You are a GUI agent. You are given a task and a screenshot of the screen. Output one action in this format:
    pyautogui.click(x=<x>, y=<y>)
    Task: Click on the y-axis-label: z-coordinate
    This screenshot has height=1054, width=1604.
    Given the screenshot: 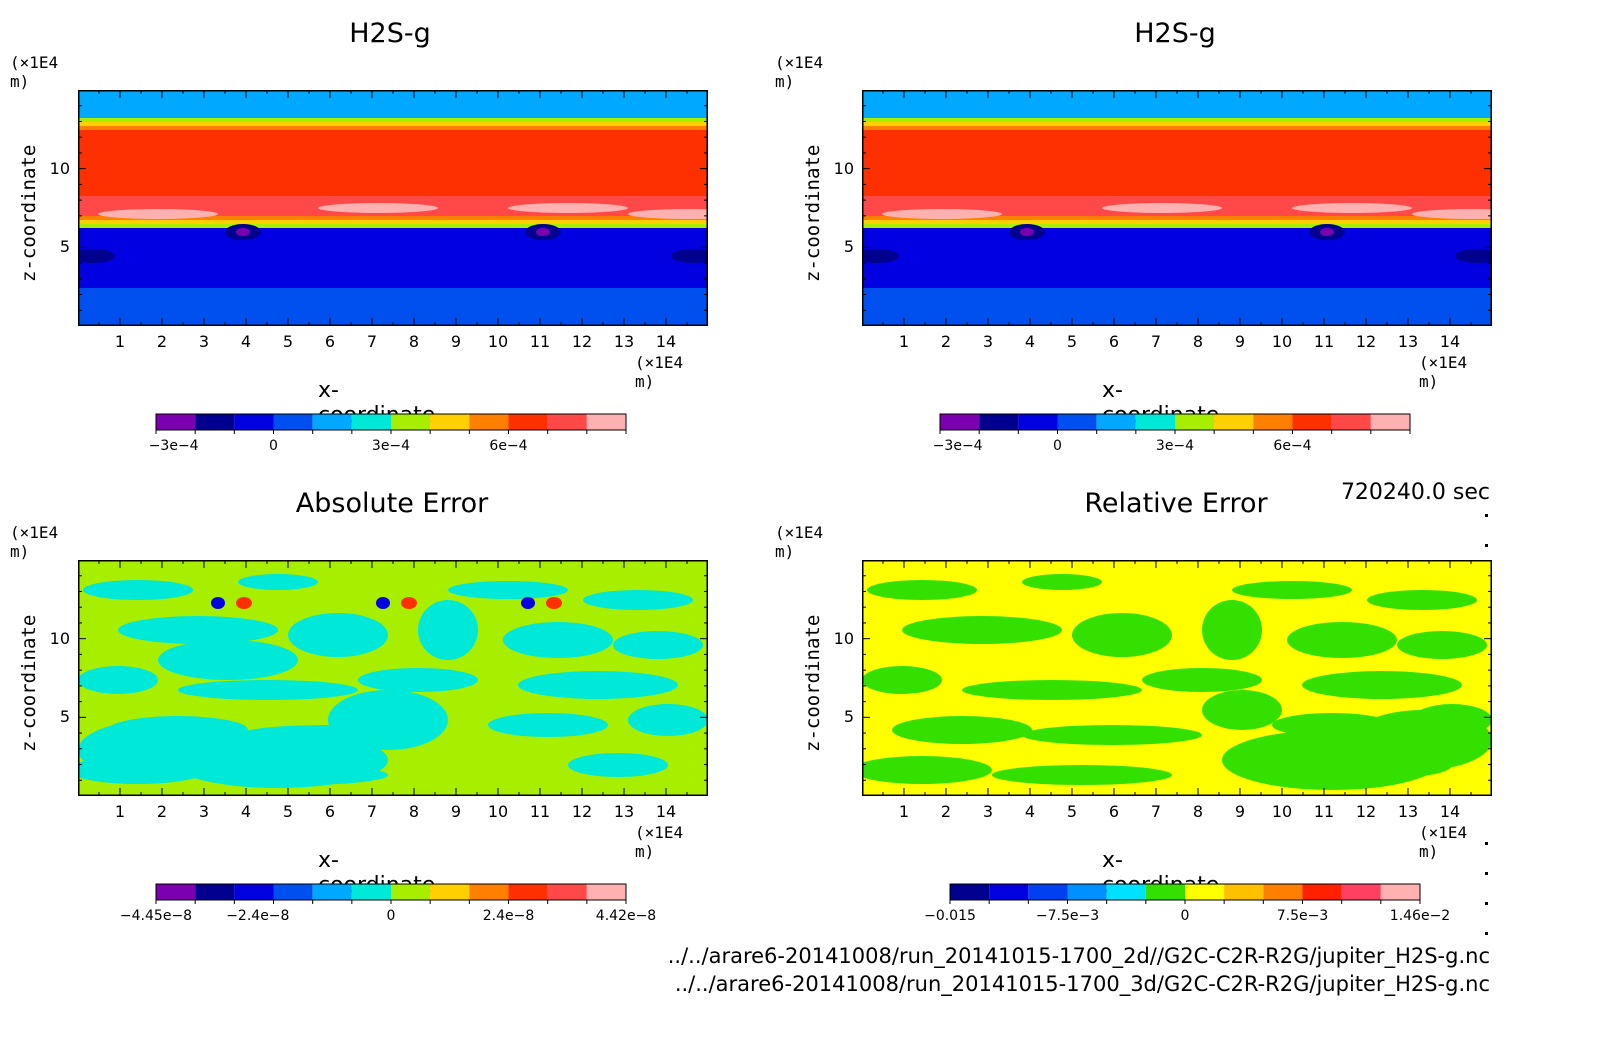 What is the action you would take?
    pyautogui.click(x=29, y=683)
    